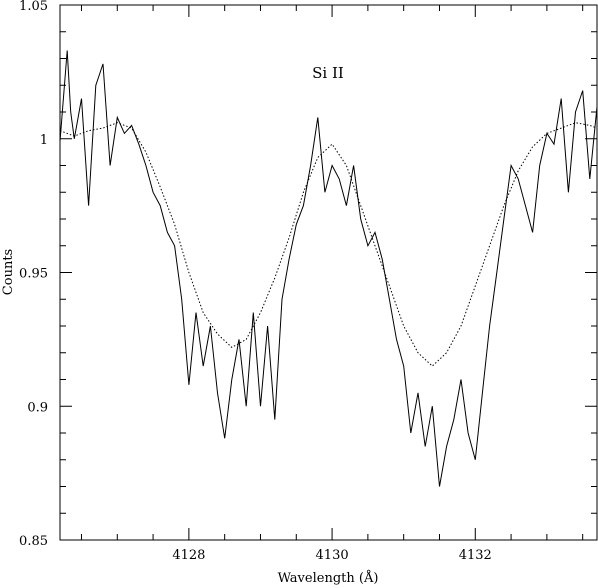 The height and width of the screenshot is (588, 598). Describe the element at coordinates (328, 578) in the screenshot. I see `x-axis-label: Wavelength (Å)` at that location.